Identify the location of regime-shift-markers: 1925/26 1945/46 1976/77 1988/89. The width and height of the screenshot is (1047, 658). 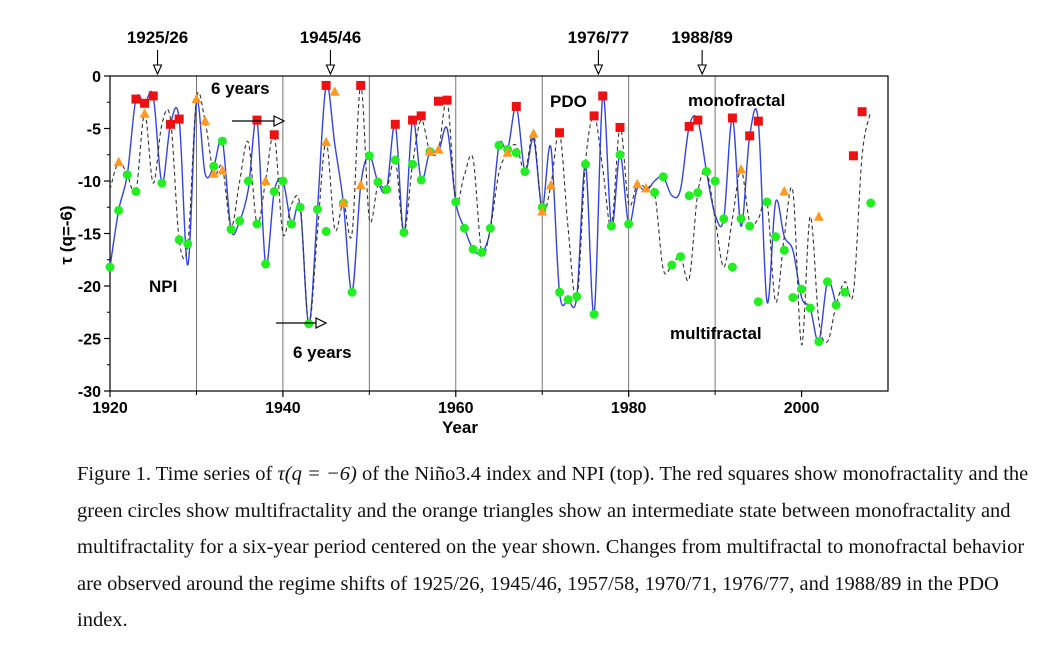
(430, 52).